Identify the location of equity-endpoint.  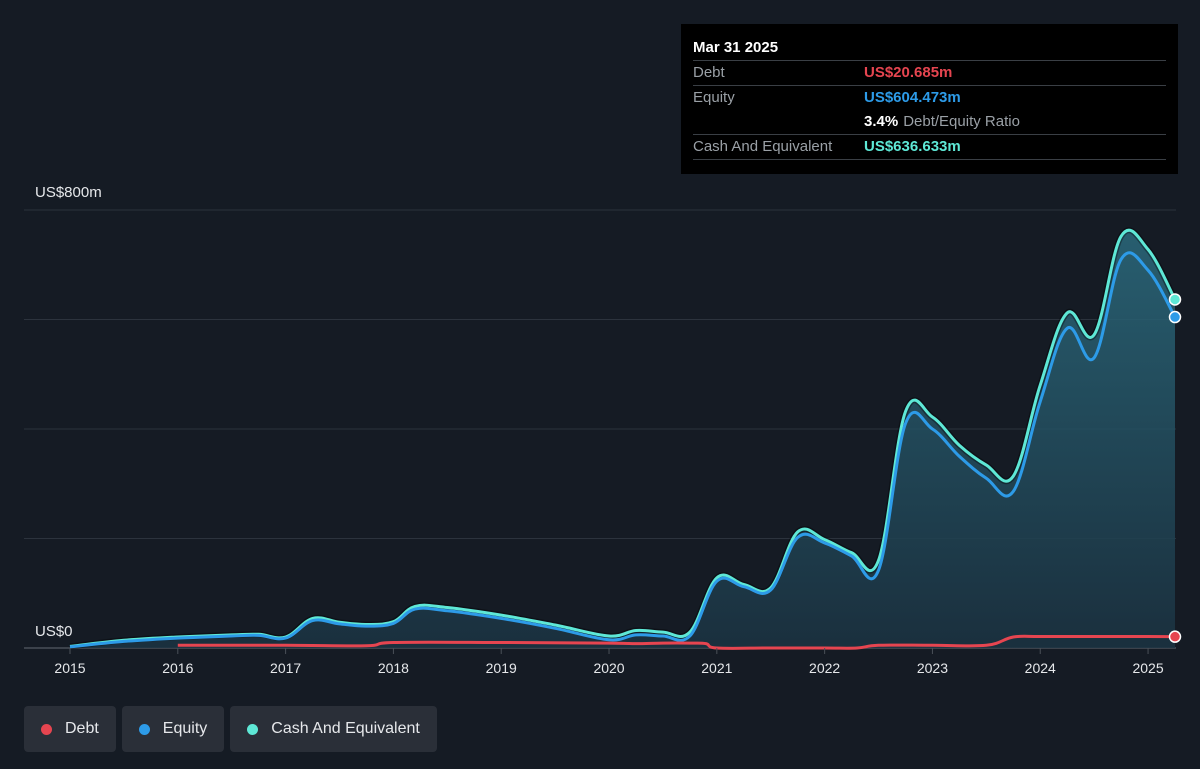
(1175, 317).